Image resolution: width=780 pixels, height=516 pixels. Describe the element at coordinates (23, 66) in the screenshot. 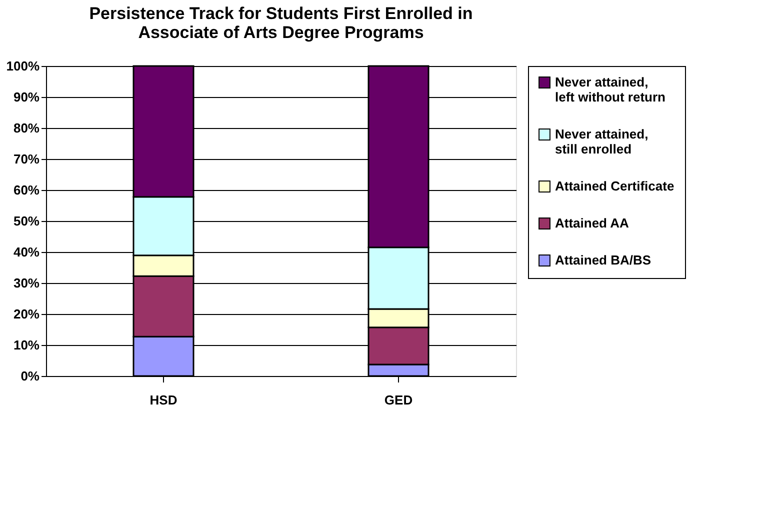

I see `y-tick-label: 100%` at that location.